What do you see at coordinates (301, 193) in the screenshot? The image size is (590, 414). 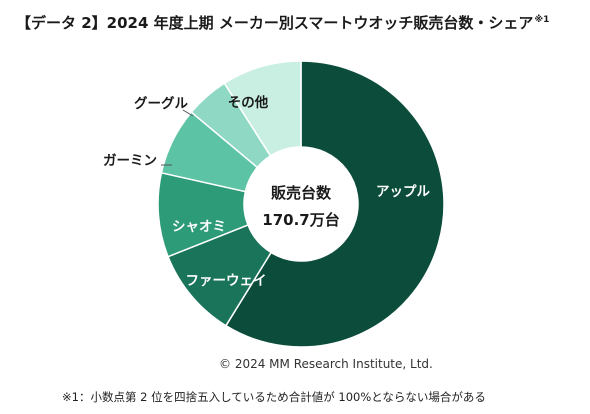 I see `center-label: 販売台数` at bounding box center [301, 193].